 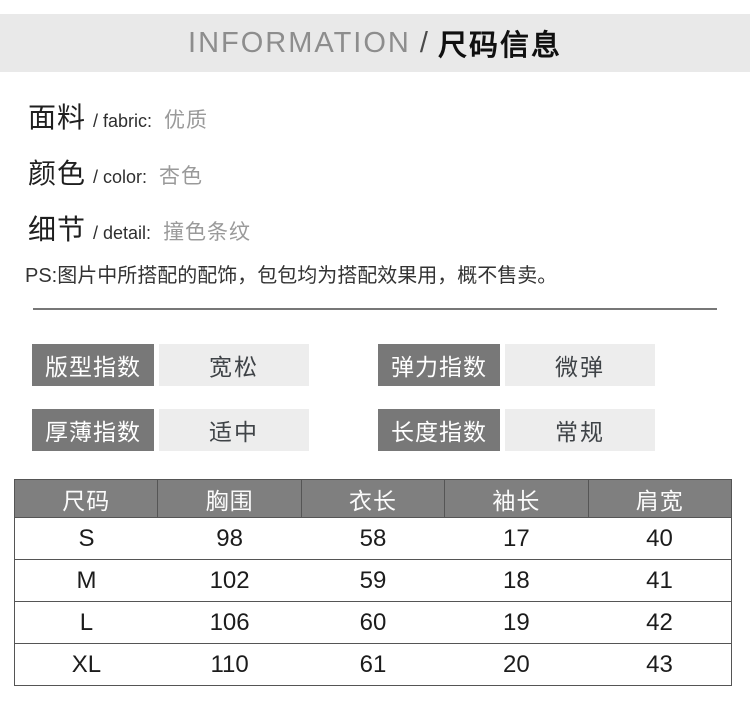 I want to click on index-pair-length: 长度指数 常规, so click(x=516, y=430).